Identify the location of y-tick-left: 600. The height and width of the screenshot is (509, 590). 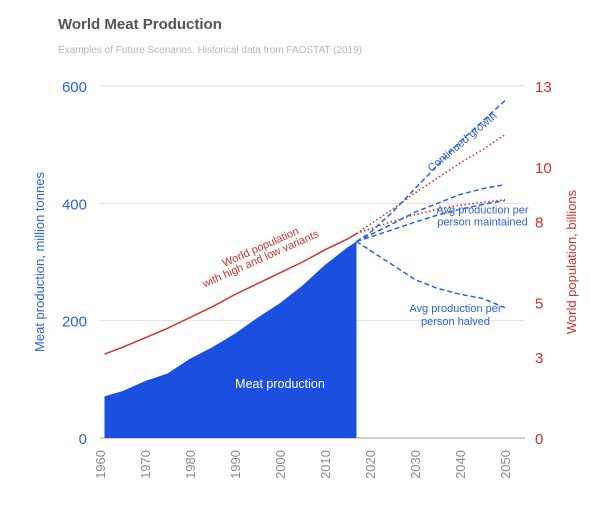
(74, 87).